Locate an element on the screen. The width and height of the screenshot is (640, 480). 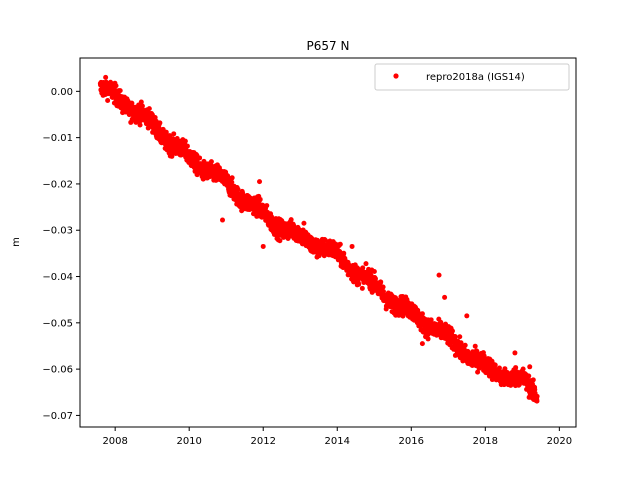
y-tick-label: −0.02 is located at coordinates (57, 184).